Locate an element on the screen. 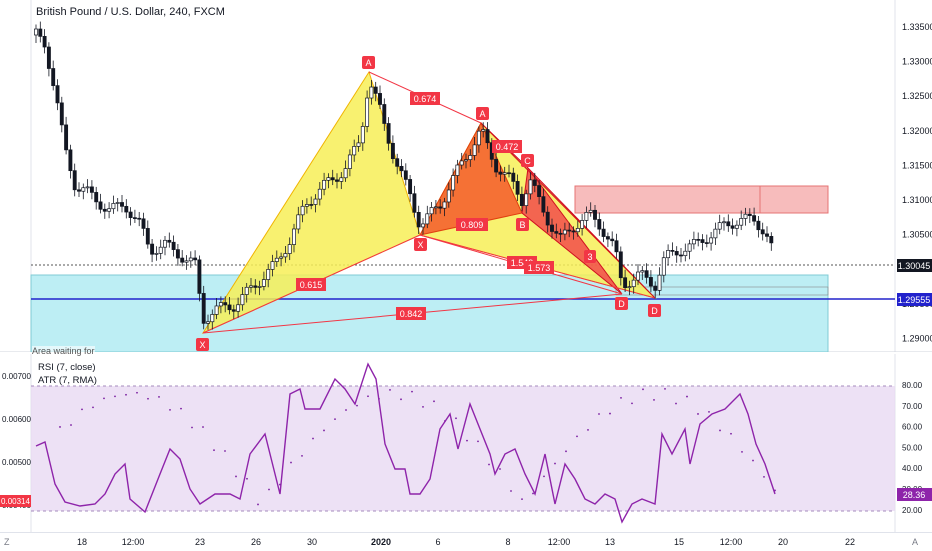 The height and width of the screenshot is (551, 932). pink-zone is located at coordinates (701, 199).